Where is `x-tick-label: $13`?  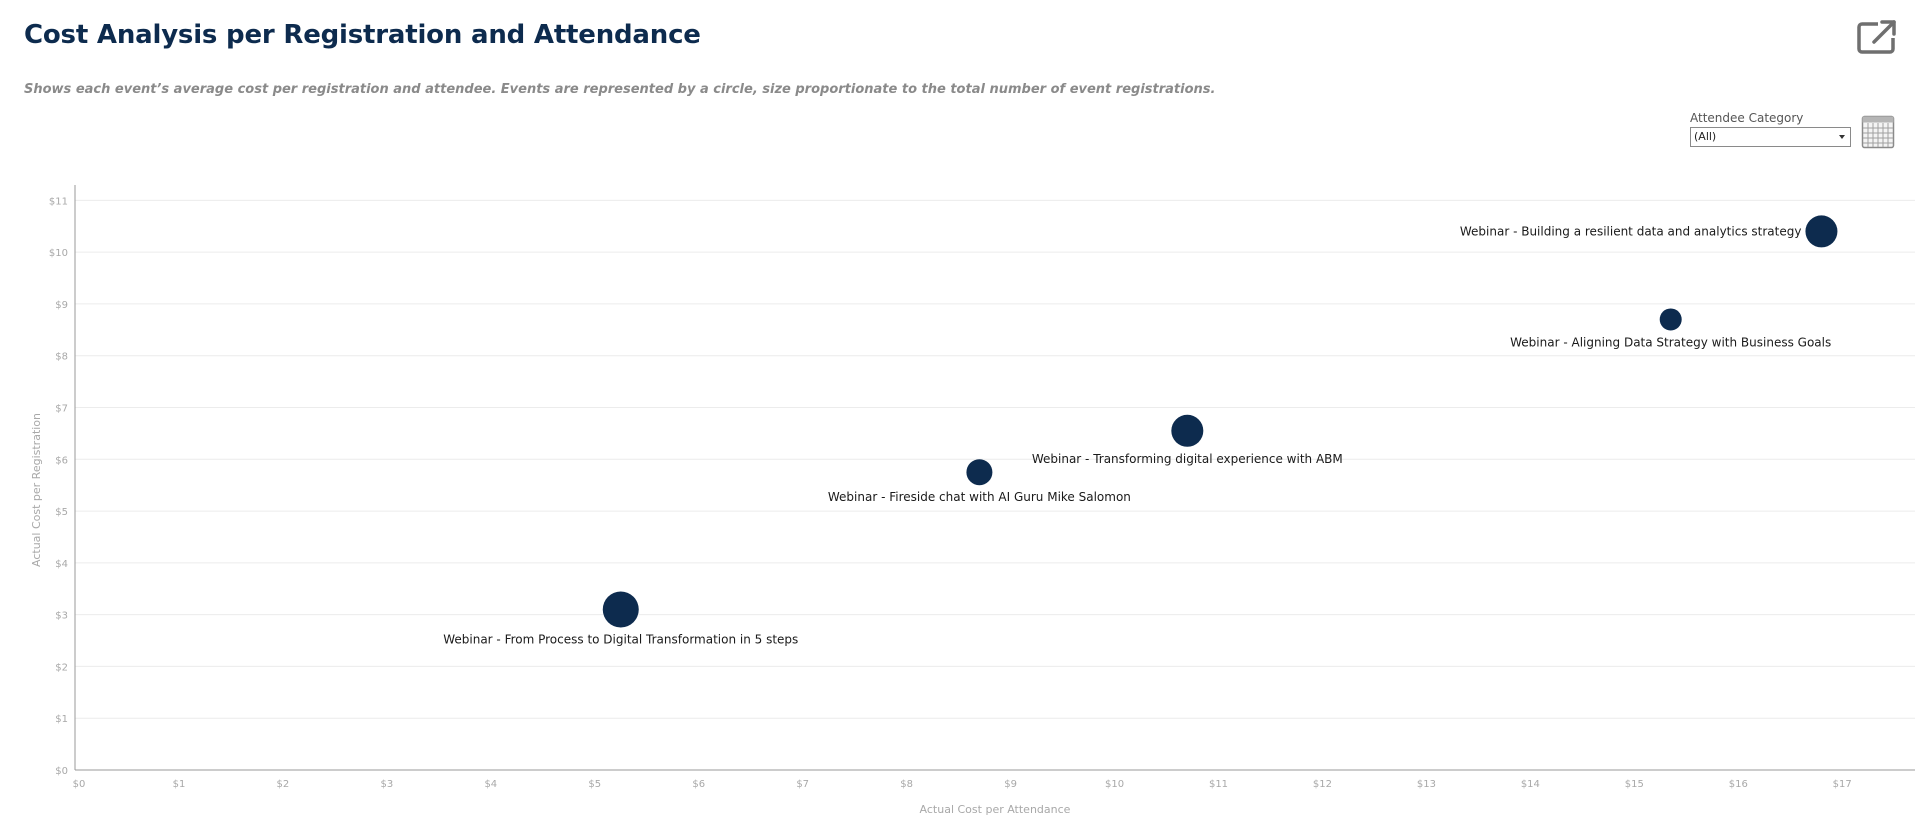
x-tick-label: $13 is located at coordinates (1426, 784).